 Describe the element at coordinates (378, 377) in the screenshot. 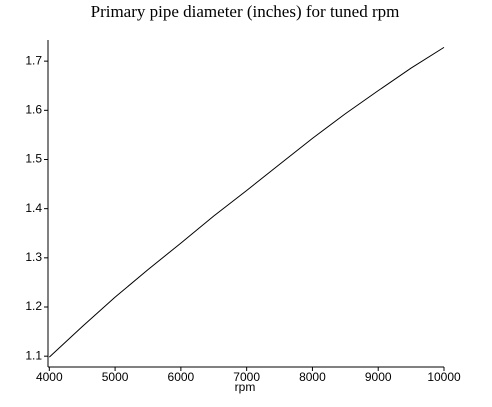

I see `x-tick-label: 9000` at that location.